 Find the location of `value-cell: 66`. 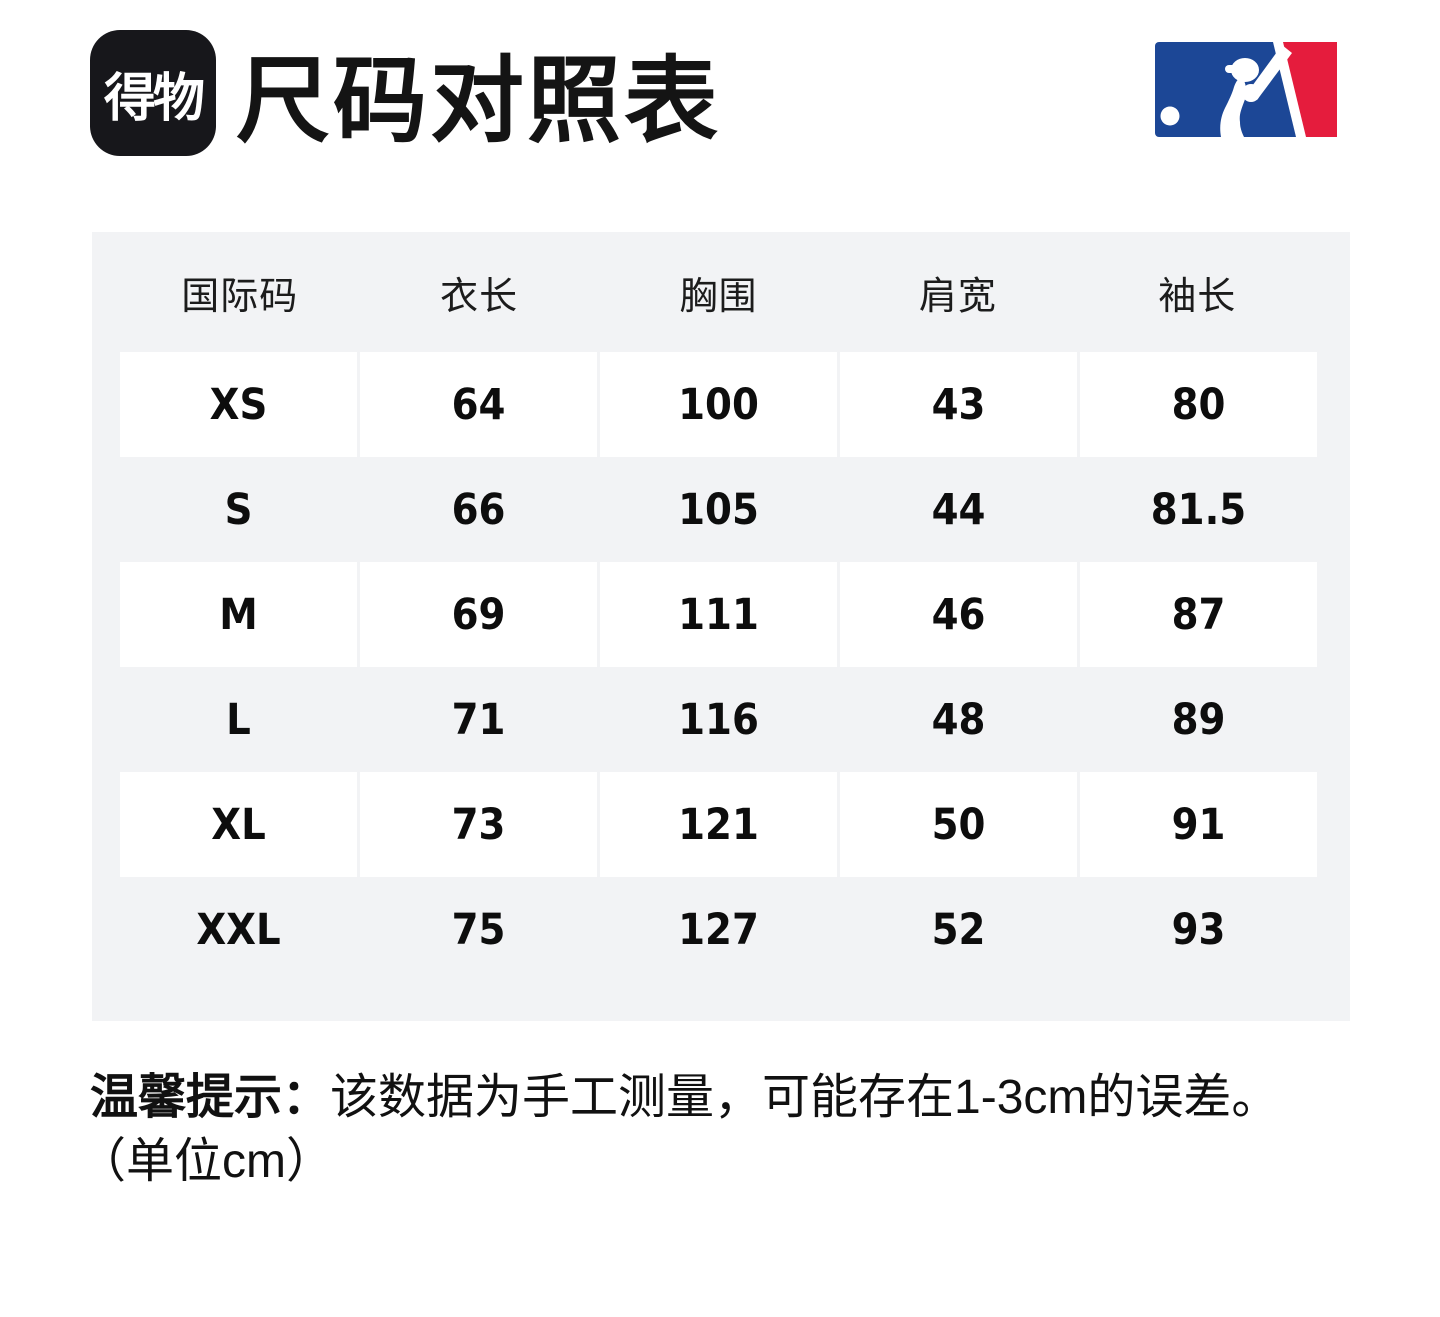

value-cell: 66 is located at coordinates (478, 509).